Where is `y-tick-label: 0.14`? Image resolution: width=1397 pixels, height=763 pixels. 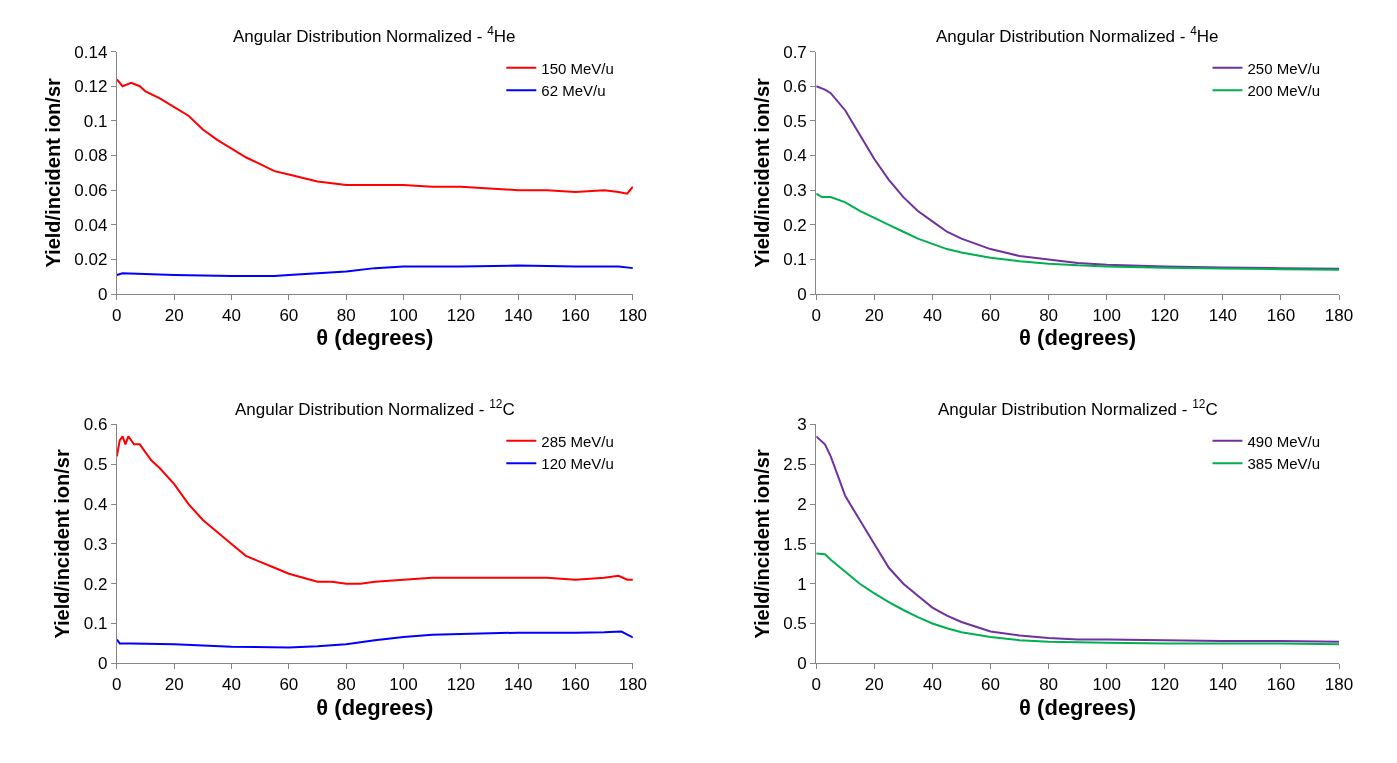 y-tick-label: 0.14 is located at coordinates (91, 52).